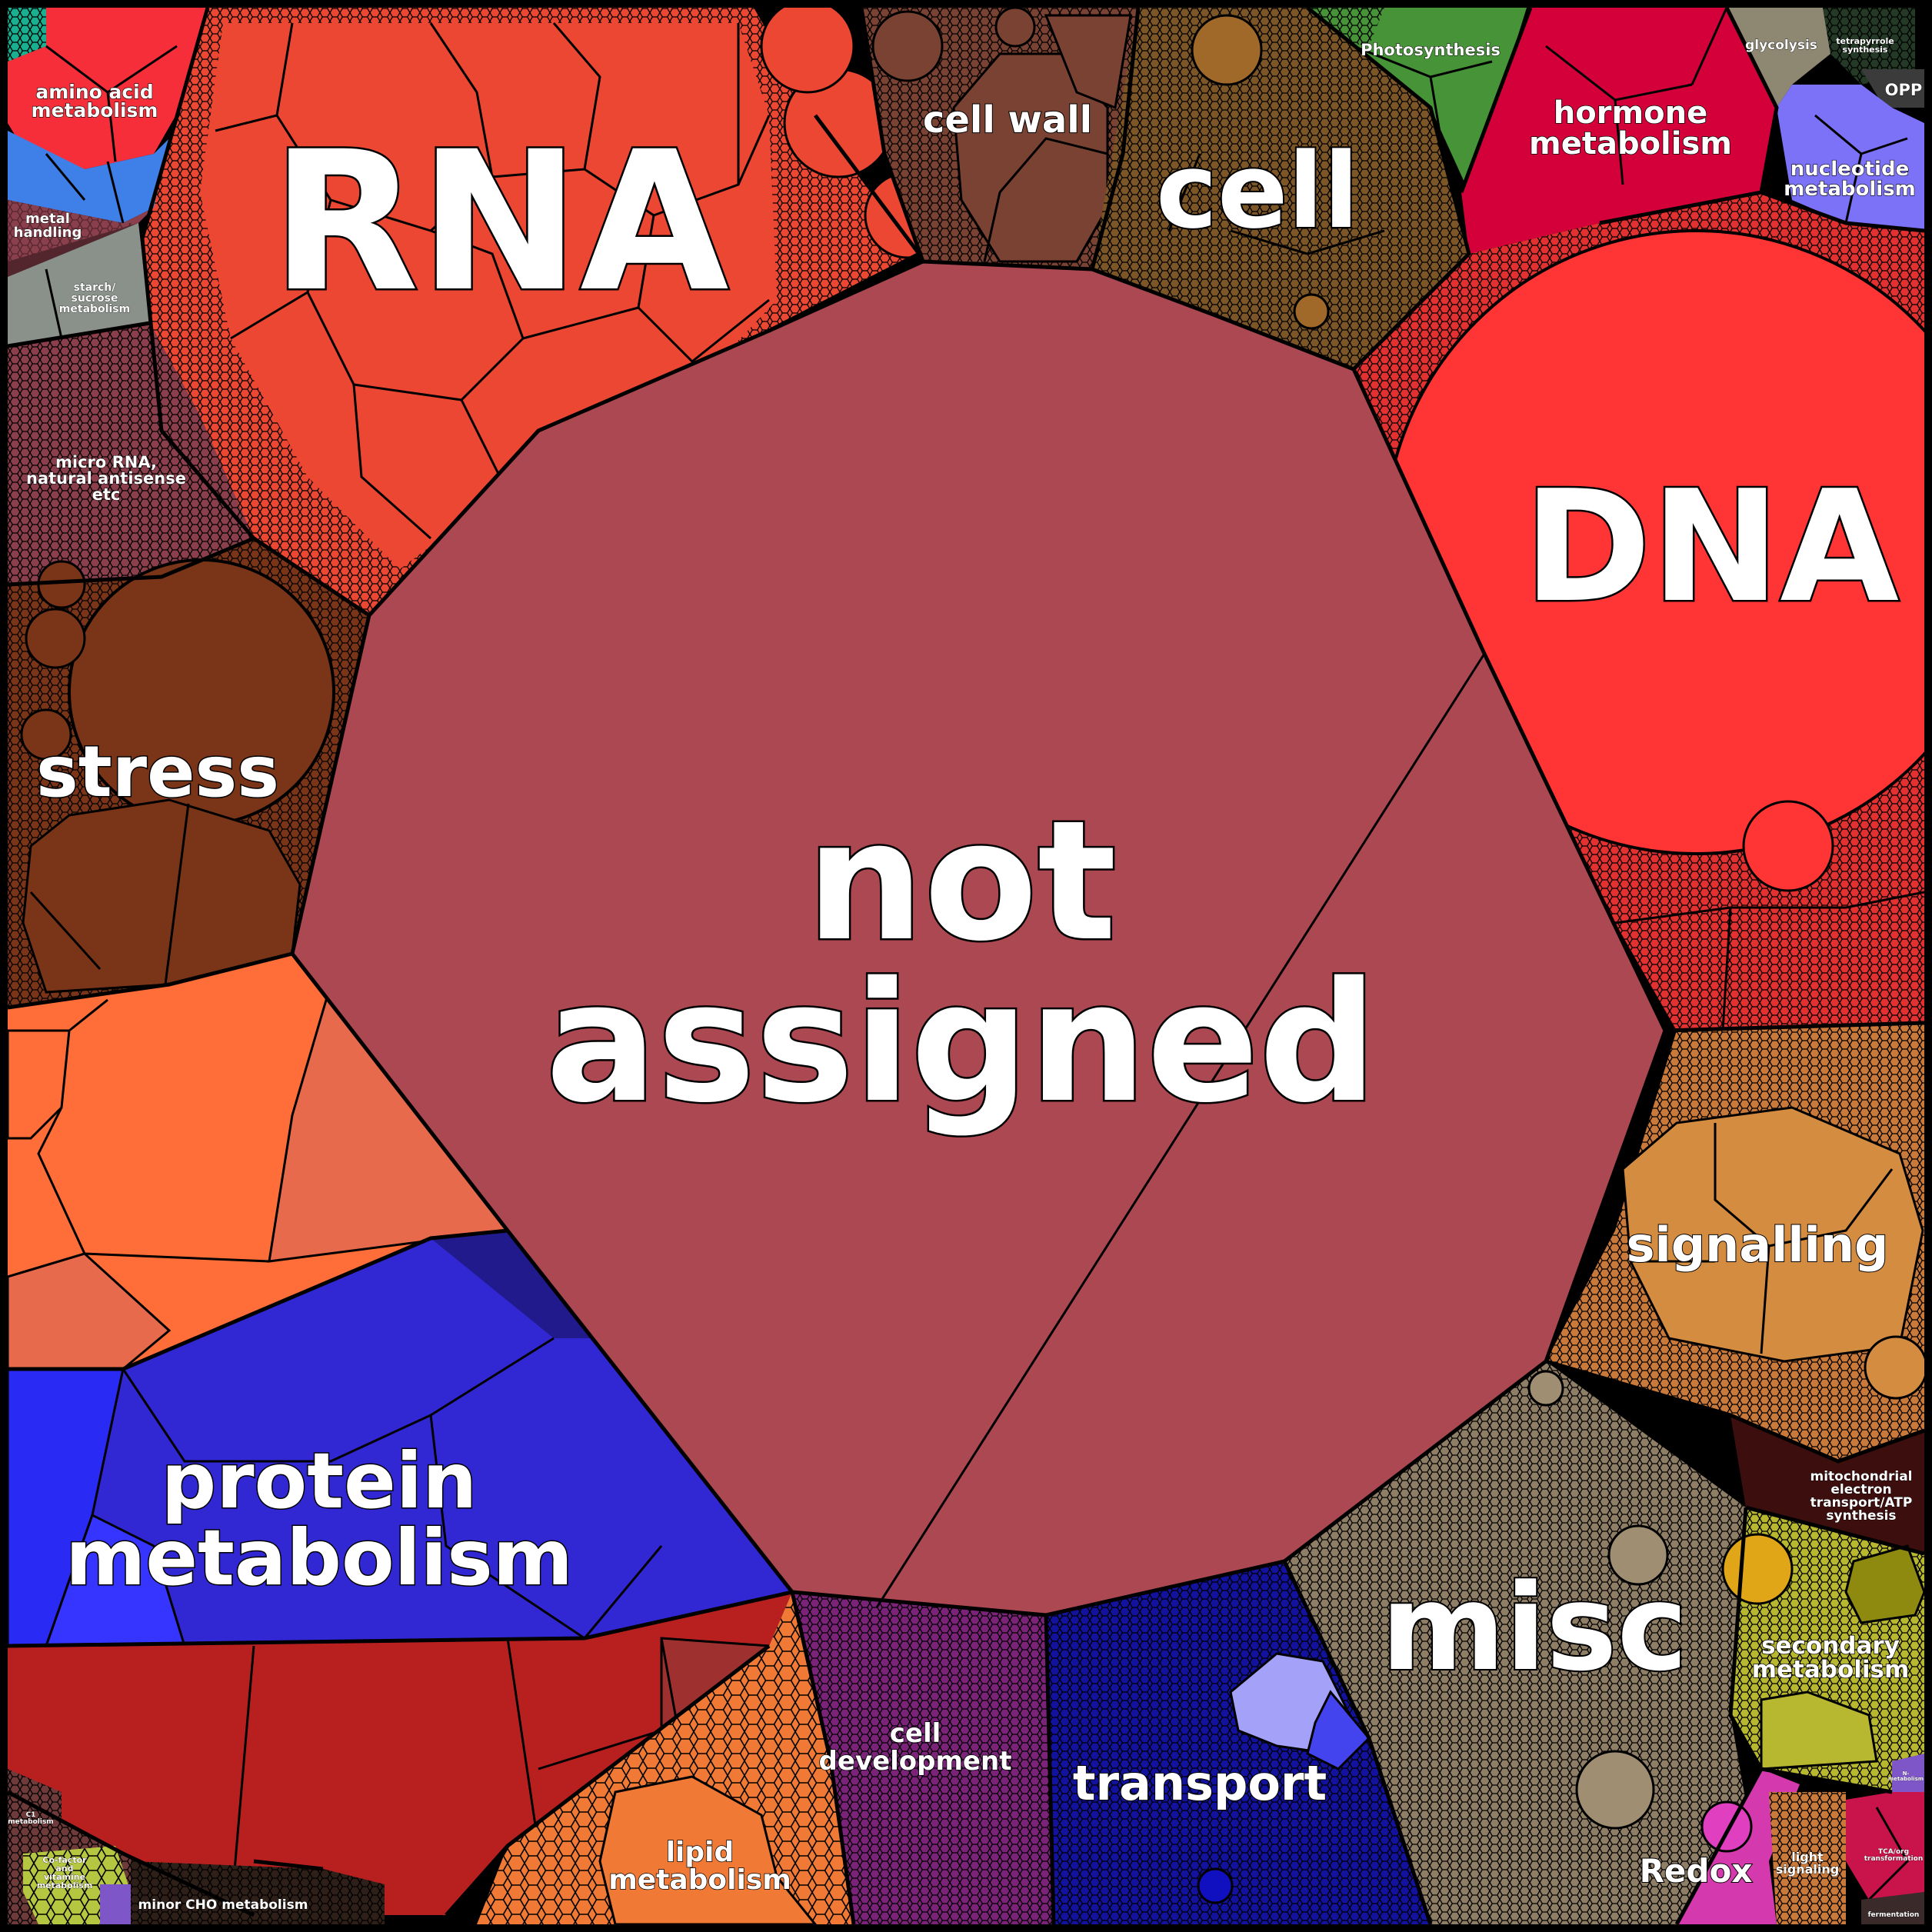  I want to click on label-n-metabolism: N-metabolism, so click(1906, 1776).